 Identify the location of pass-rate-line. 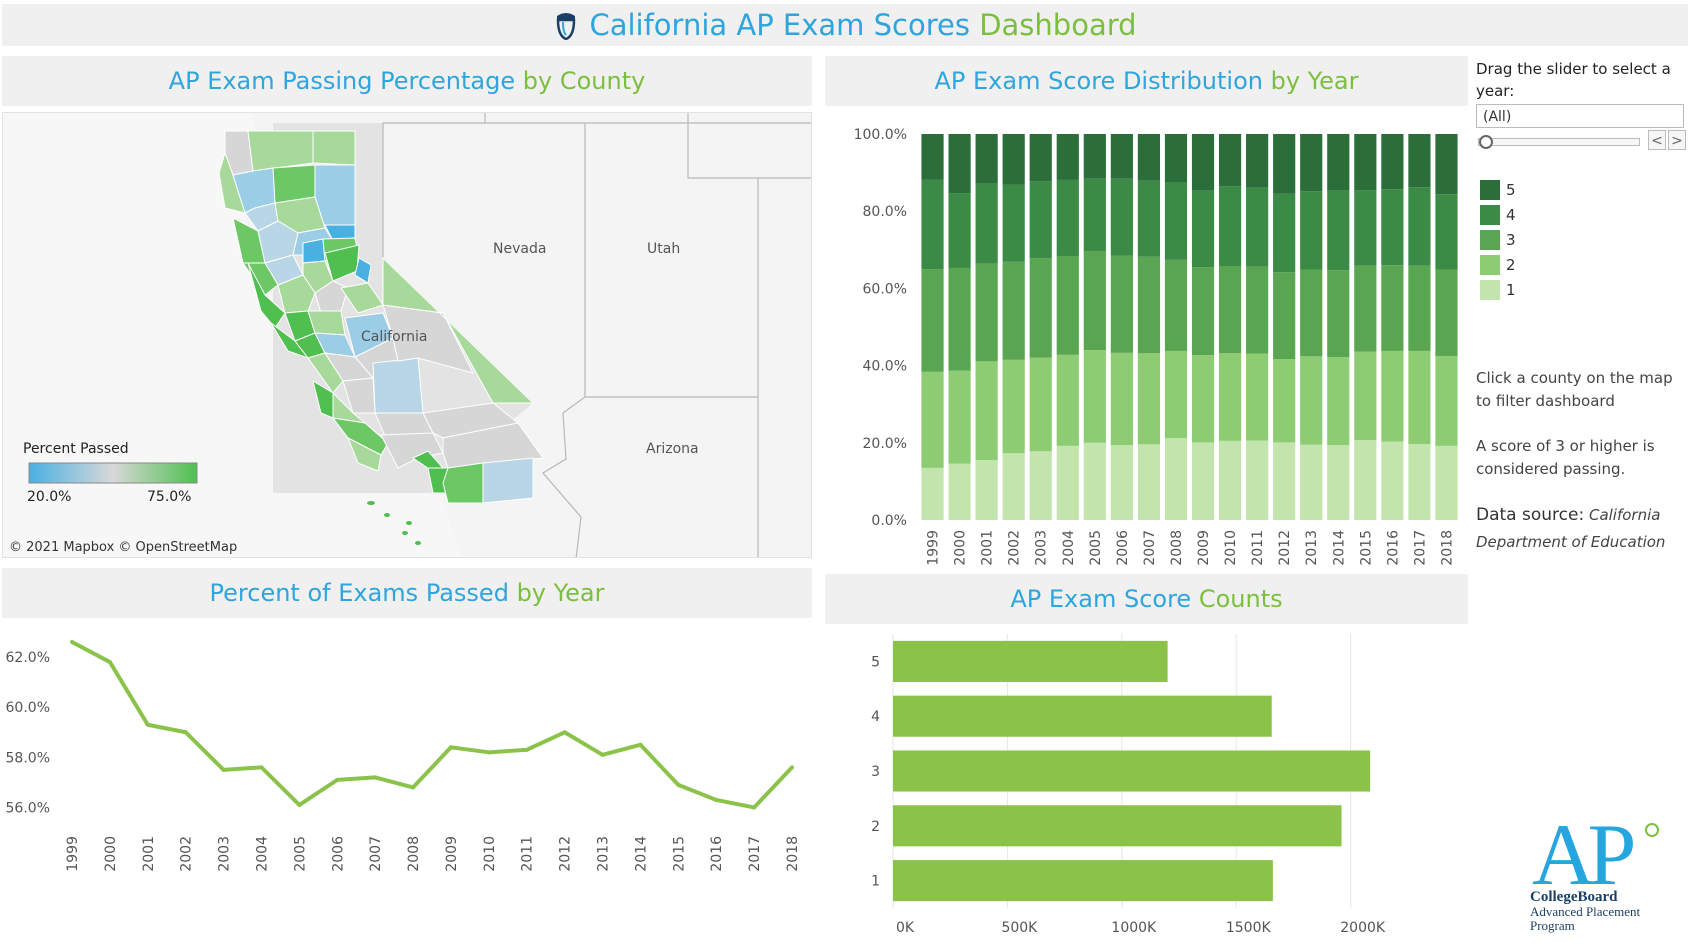
(432, 725).